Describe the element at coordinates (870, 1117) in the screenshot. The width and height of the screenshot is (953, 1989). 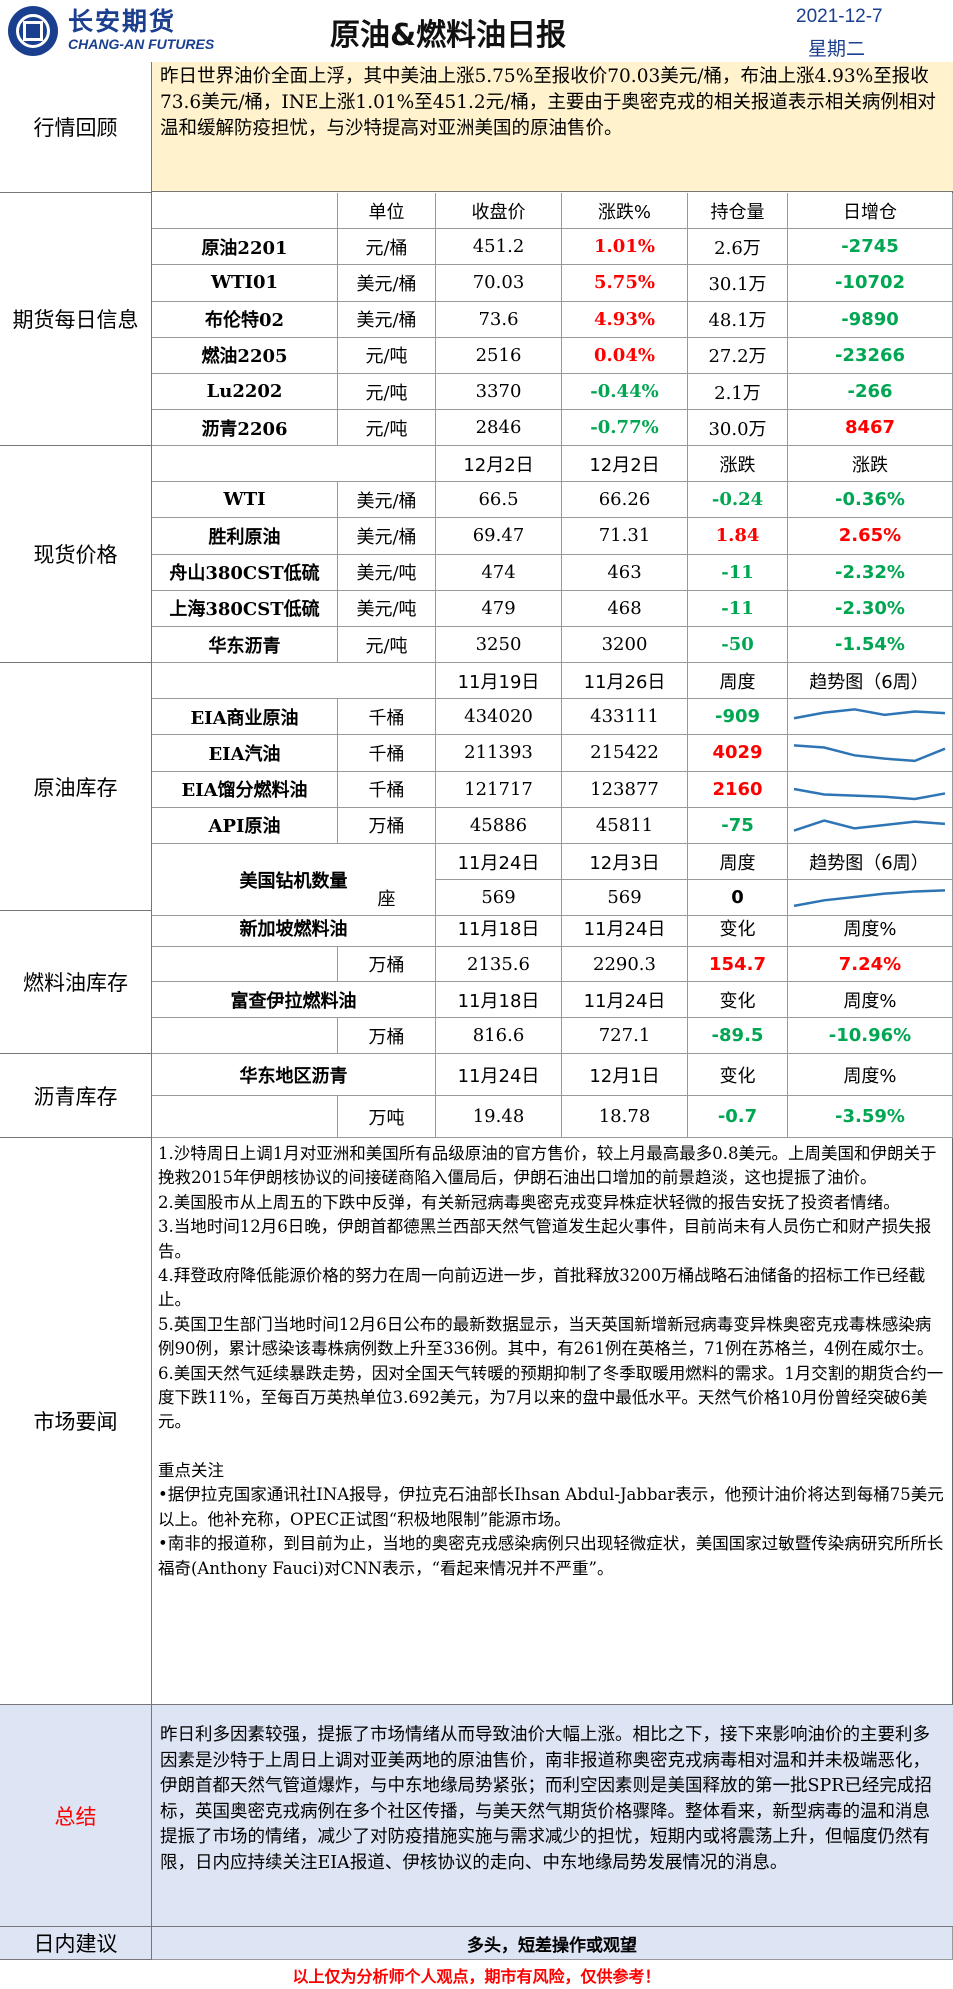
I see `asphalt-pct: -3.59%` at that location.